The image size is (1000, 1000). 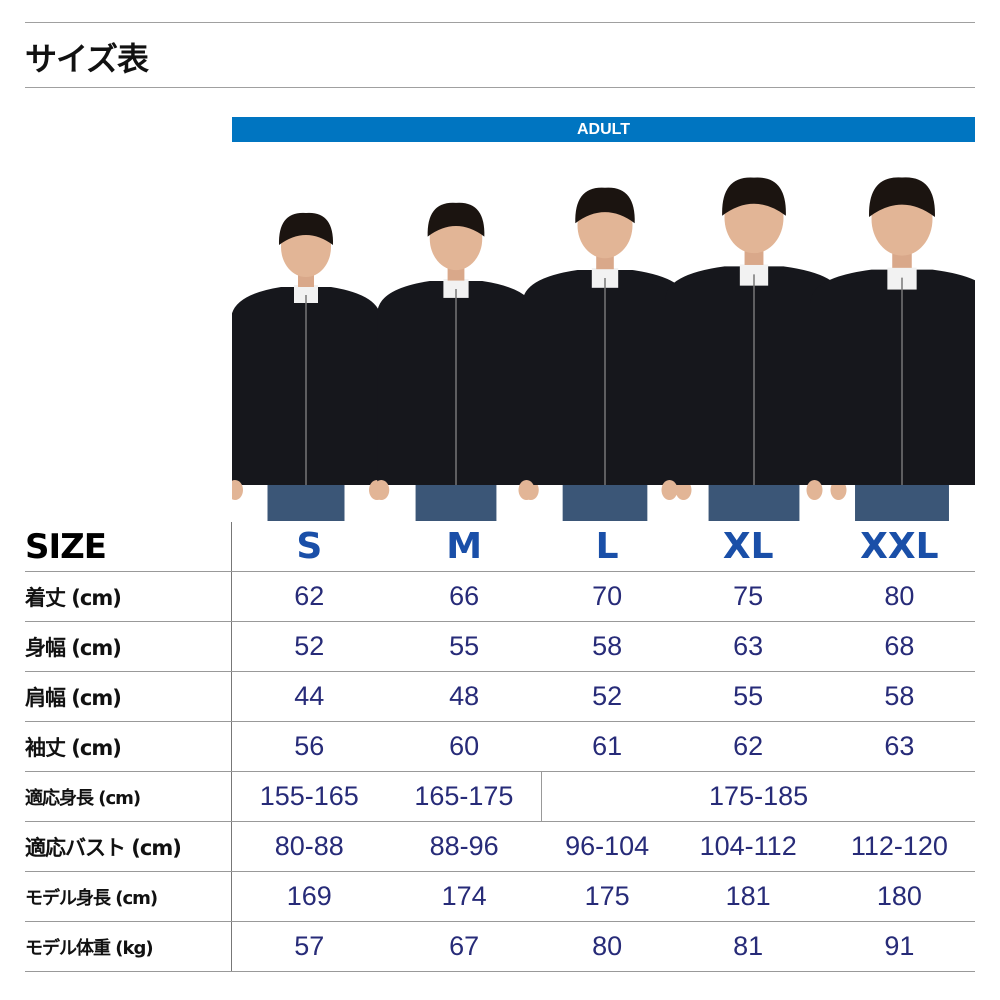 I want to click on cell: 165-175, so click(x=464, y=796).